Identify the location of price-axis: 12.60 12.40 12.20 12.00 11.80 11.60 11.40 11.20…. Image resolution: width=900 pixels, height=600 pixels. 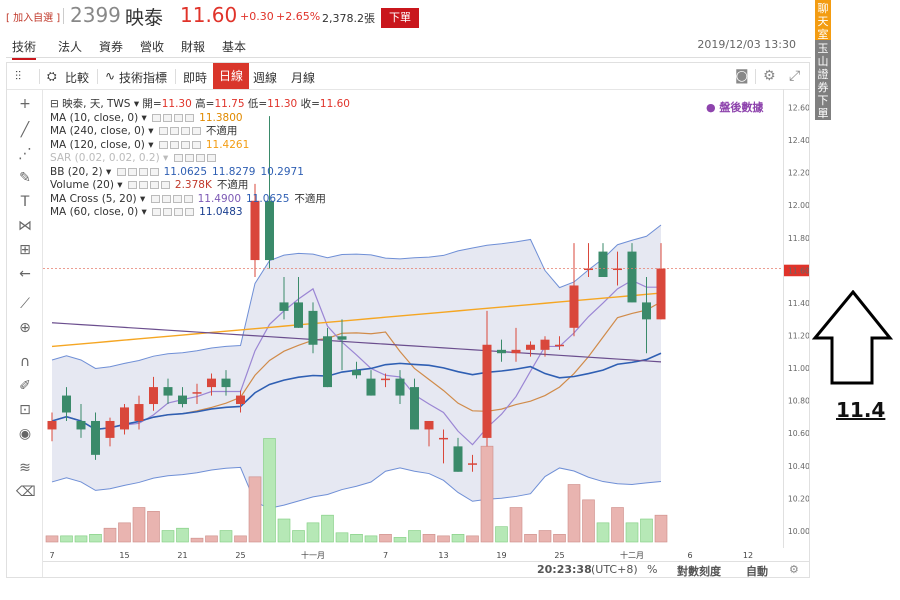
(796, 318).